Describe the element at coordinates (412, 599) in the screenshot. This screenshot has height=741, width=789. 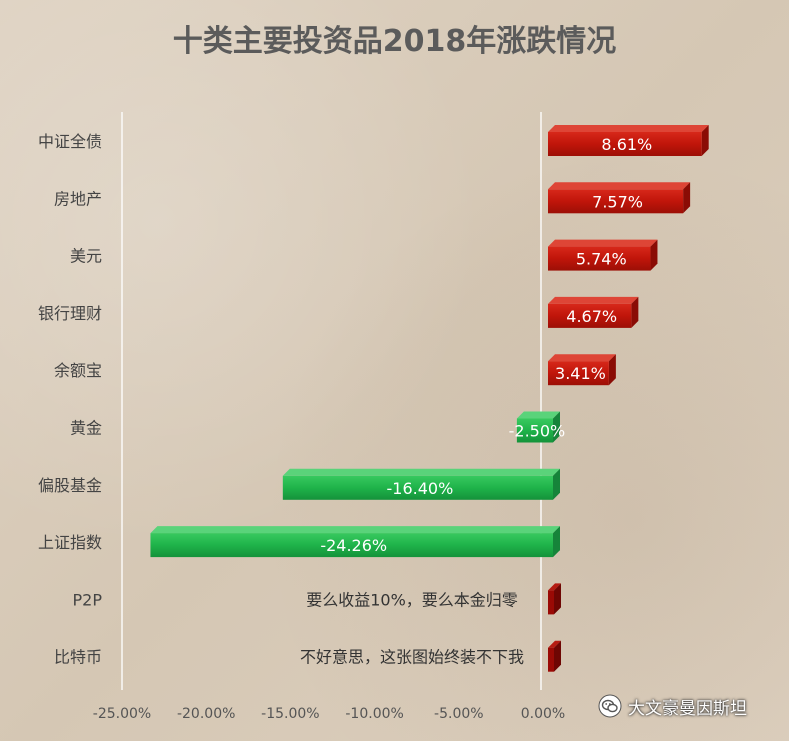
I see `annotation: 要么收益10%，要么本金归零` at that location.